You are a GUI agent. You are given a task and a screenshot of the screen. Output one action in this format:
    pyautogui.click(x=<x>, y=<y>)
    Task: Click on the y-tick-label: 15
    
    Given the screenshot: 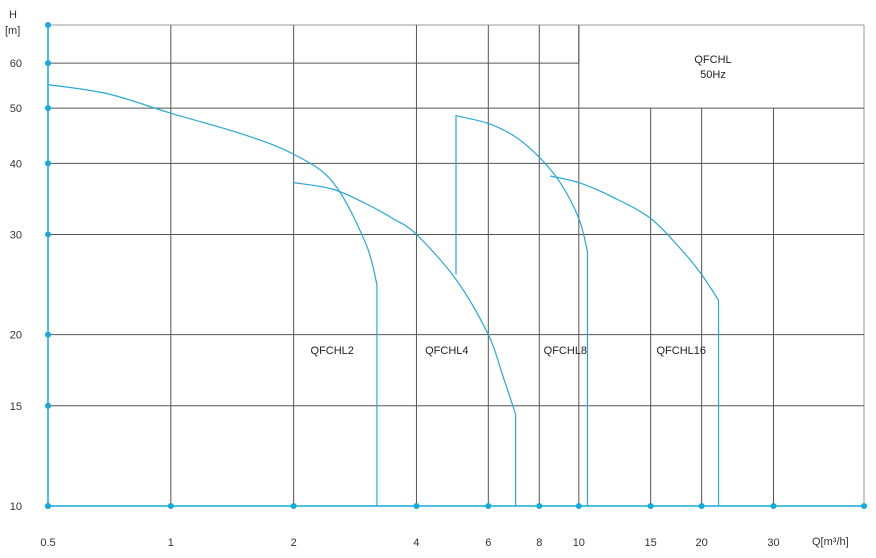 What is the action you would take?
    pyautogui.click(x=16, y=407)
    